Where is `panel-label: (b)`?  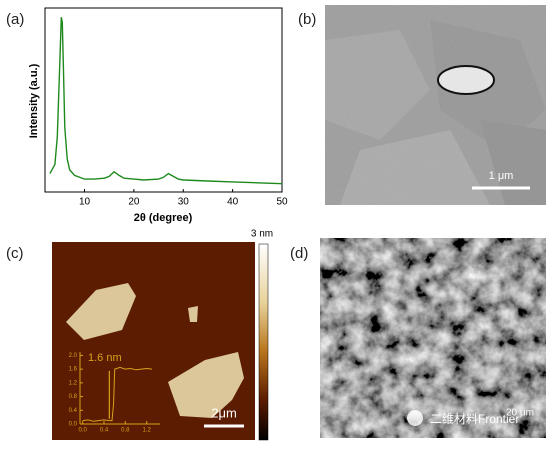 panel-label: (b) is located at coordinates (307, 19).